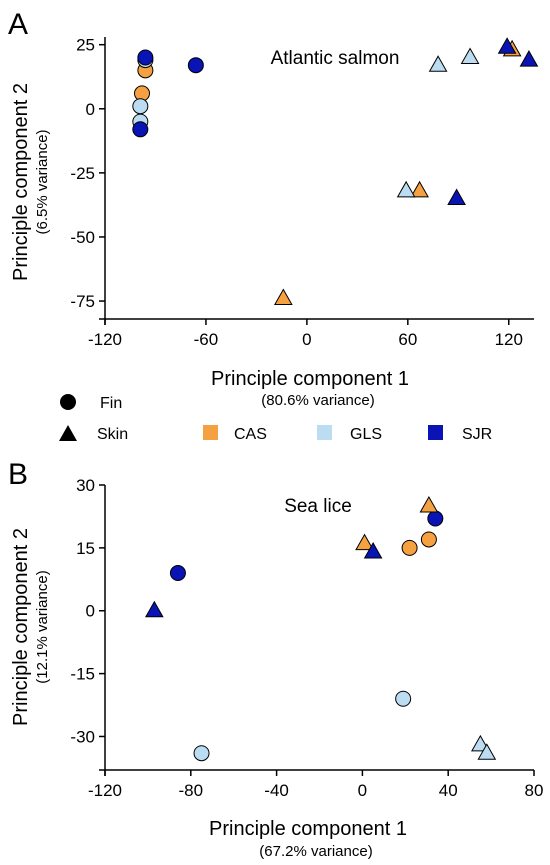 The width and height of the screenshot is (550, 865). Describe the element at coordinates (68, 402) in the screenshot. I see `legend-fin-marker` at that location.